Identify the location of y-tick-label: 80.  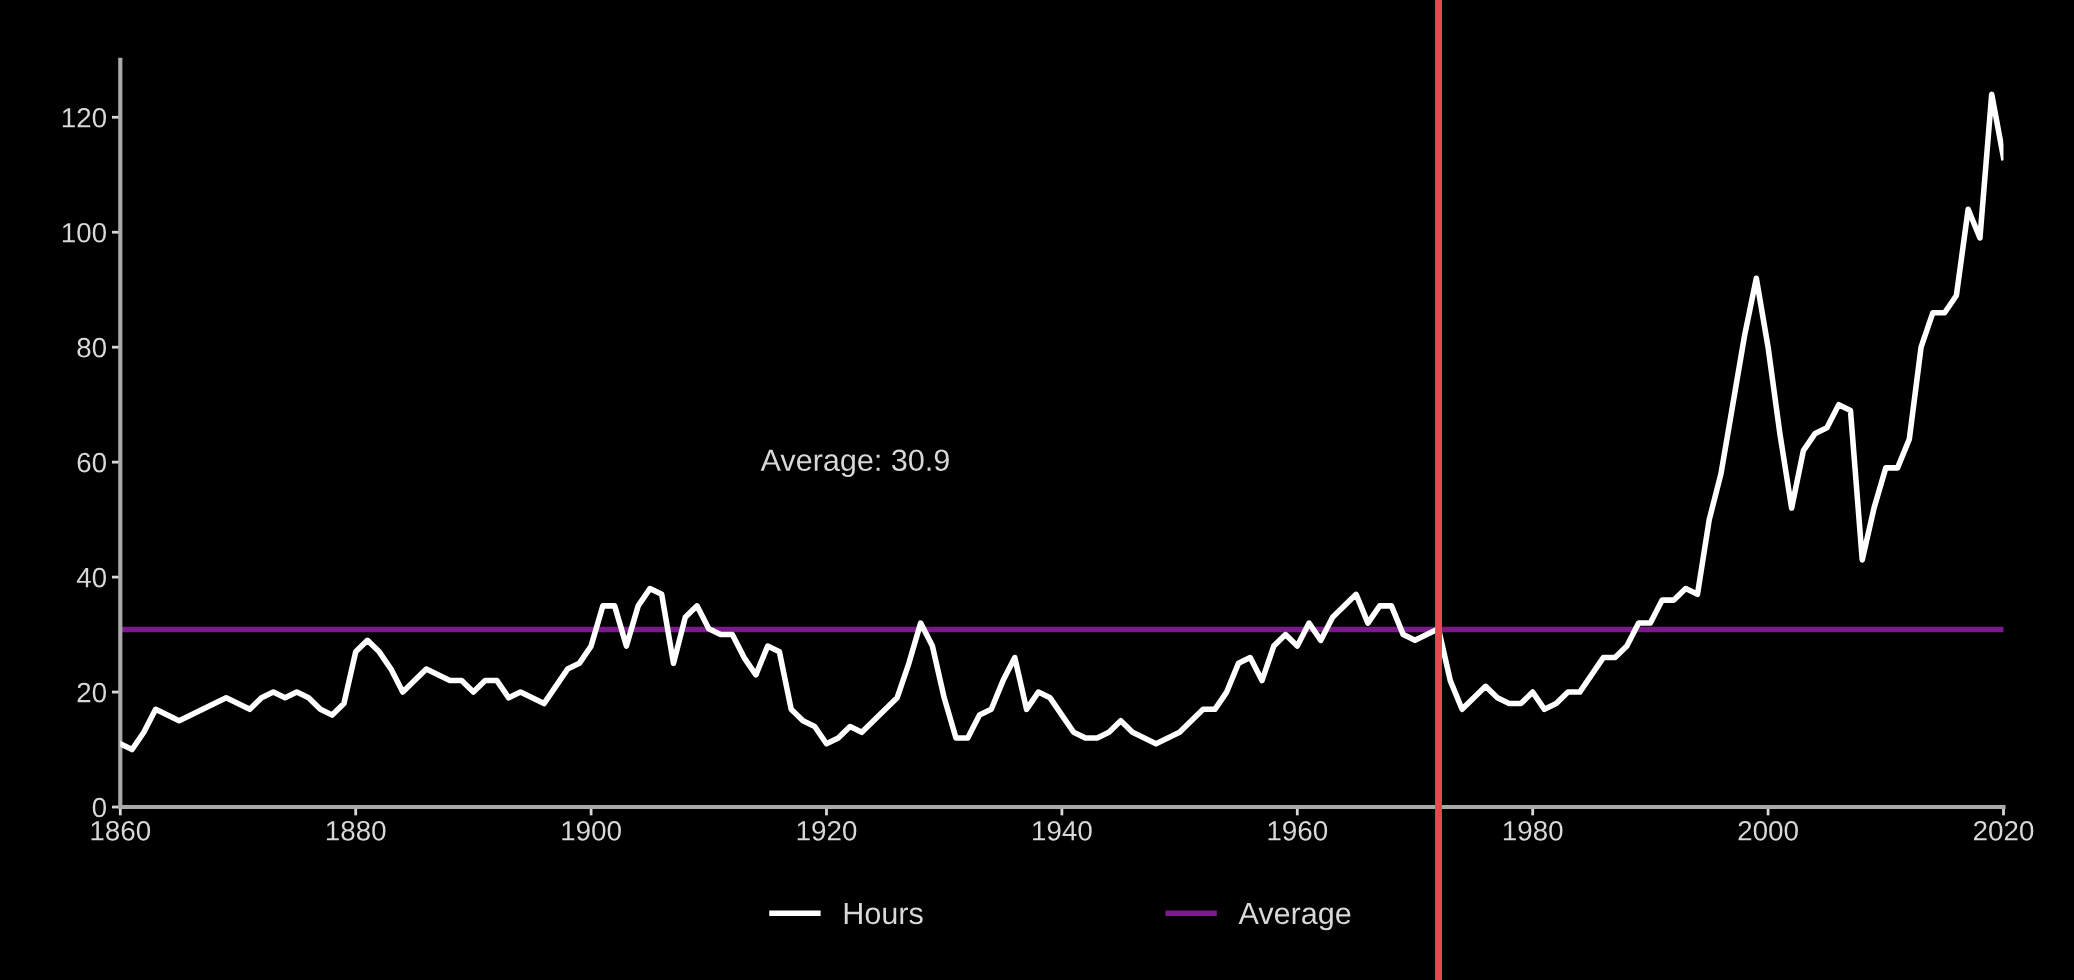
(92, 347).